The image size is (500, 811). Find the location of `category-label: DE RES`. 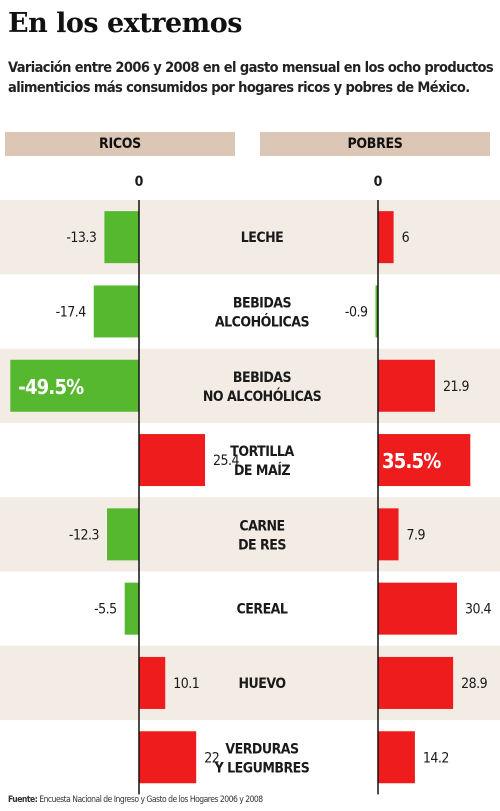

category-label: DE RES is located at coordinates (262, 545).